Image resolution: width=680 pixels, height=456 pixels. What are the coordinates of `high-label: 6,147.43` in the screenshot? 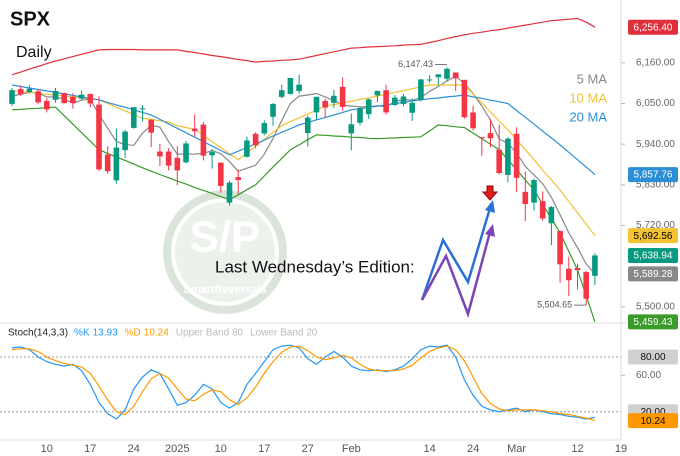 It's located at (415, 64).